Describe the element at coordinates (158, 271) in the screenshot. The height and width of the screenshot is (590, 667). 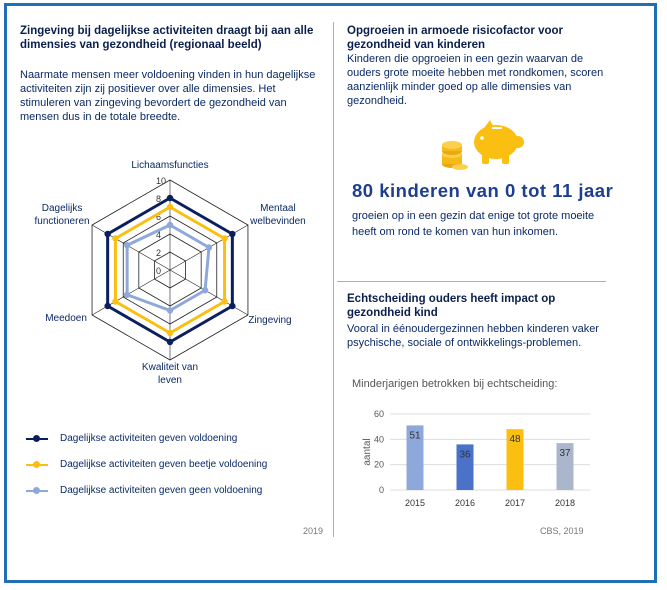
I see `radar-tick-label: 0` at that location.